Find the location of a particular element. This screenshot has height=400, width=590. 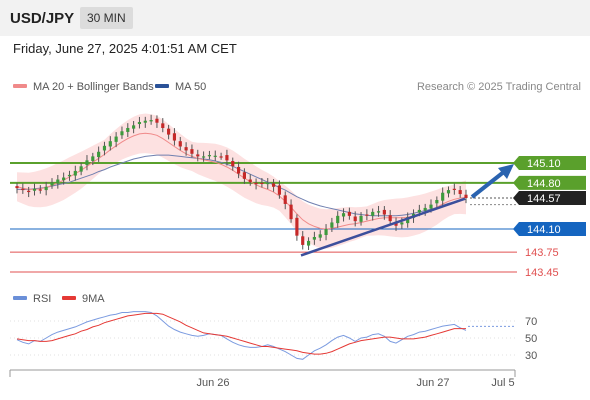

last-price-label: 144.57 is located at coordinates (544, 199).